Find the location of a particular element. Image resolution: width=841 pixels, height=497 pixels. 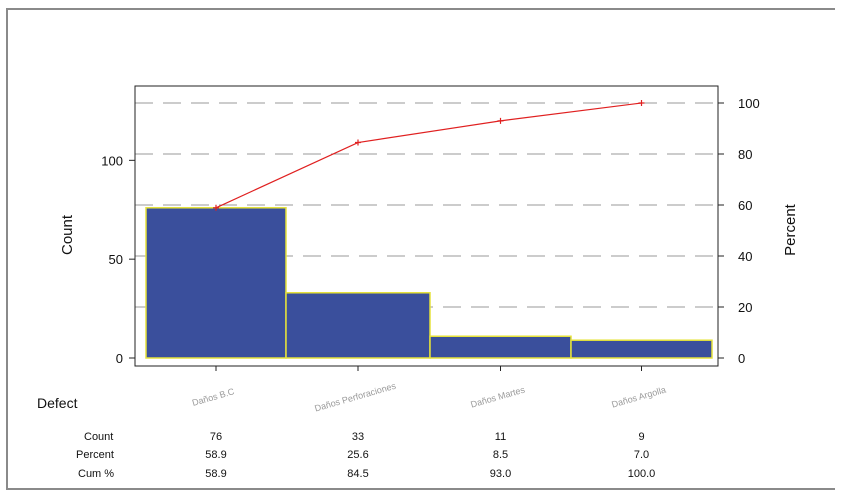

y-tick-label: 50 is located at coordinates (116, 259).